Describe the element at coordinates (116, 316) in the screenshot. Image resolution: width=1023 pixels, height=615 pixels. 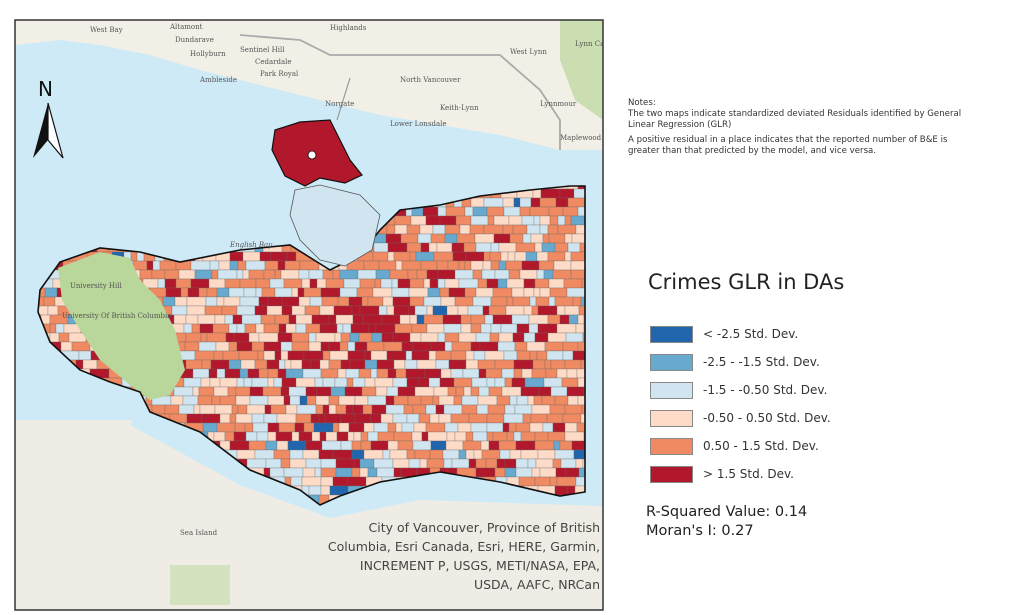
I see `place-label: University Of British Columbia` at that location.